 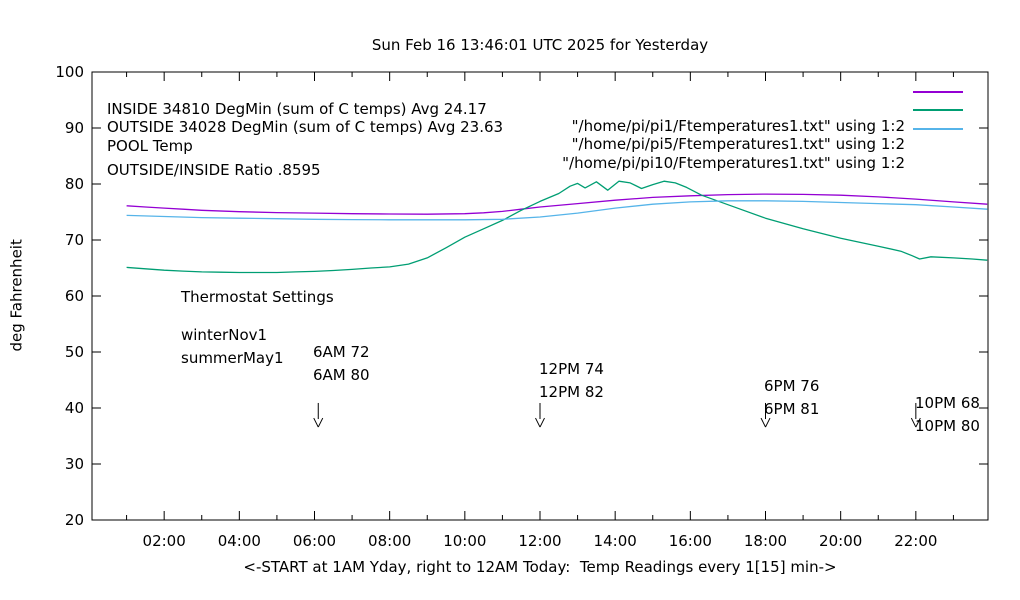 I want to click on thermostat-6am: 6AM 80, so click(x=341, y=375).